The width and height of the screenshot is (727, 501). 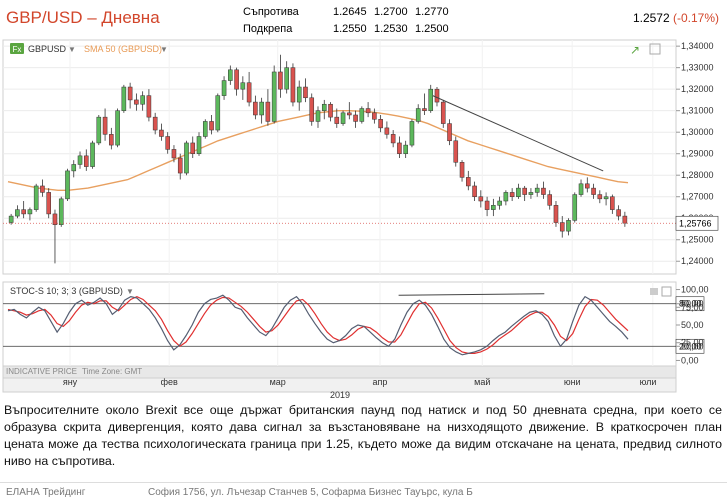 I want to click on current-price: 1.2572 (-0.17%), so click(x=676, y=18).